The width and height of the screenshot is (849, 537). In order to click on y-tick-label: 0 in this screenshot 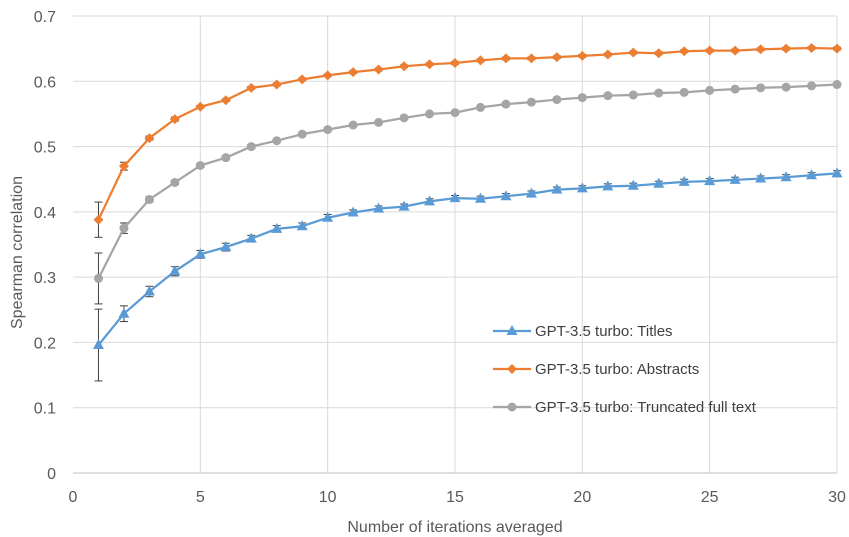, I will do `click(51, 474)`.